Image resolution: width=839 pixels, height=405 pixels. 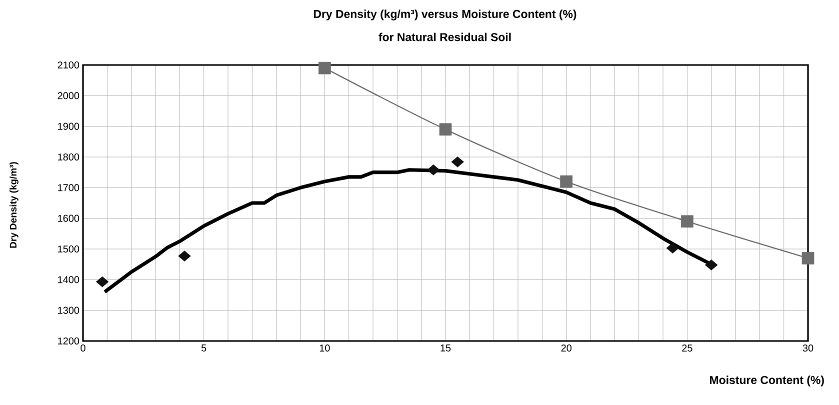 What do you see at coordinates (69, 218) in the screenshot?
I see `y-tick-label: 1600` at bounding box center [69, 218].